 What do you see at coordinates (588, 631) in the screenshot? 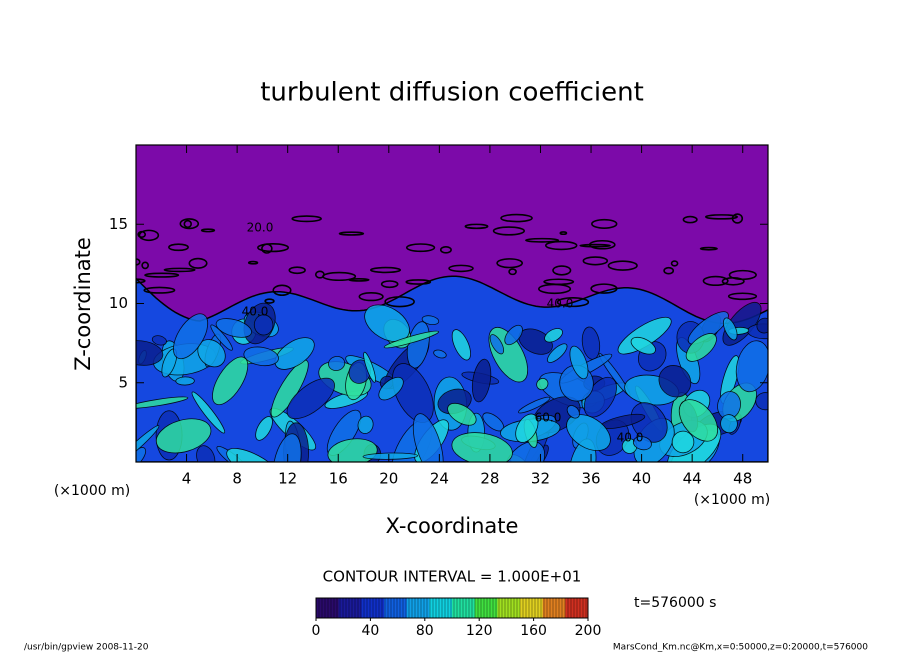
I see `colorbar-tick-label: 200` at bounding box center [588, 631].